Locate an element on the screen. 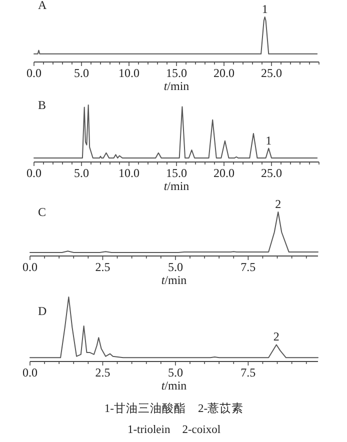  text: D is located at coordinates (42, 311).